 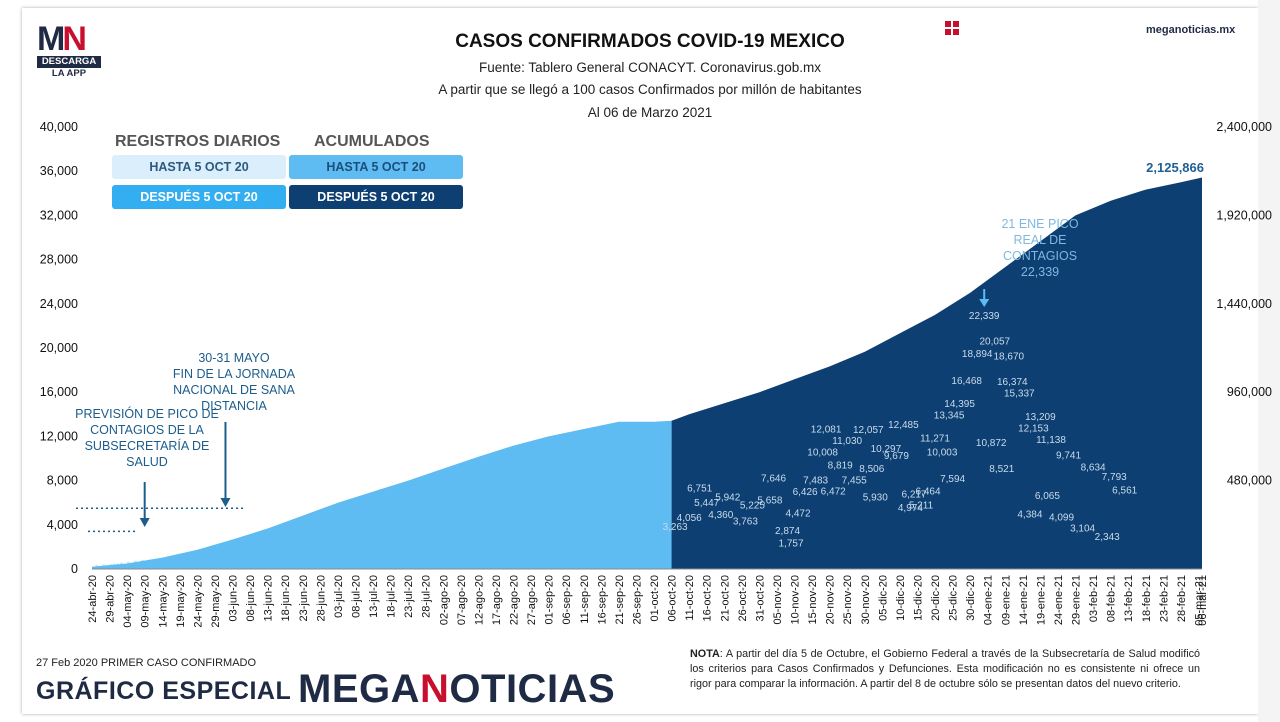 I want to click on x-tick-label: 05-nov-20, so click(x=778, y=600).